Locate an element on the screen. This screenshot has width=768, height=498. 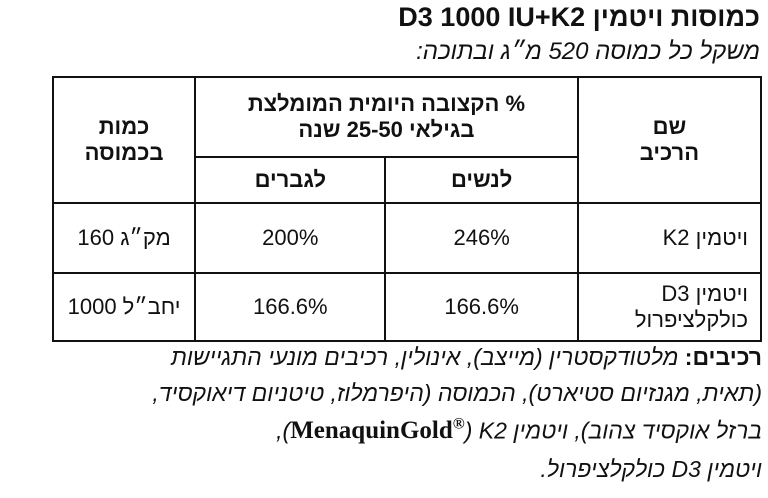
cell: 246% is located at coordinates (481, 238).